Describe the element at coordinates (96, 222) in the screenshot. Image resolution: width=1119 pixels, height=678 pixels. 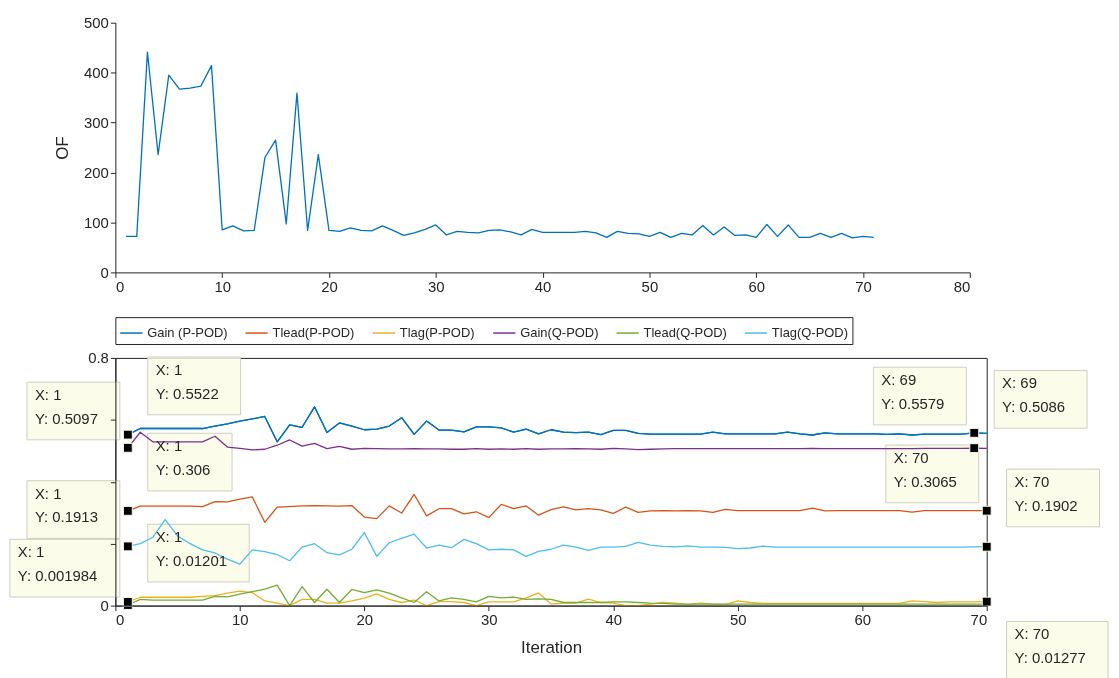
I see `y-tick-label: 100` at that location.